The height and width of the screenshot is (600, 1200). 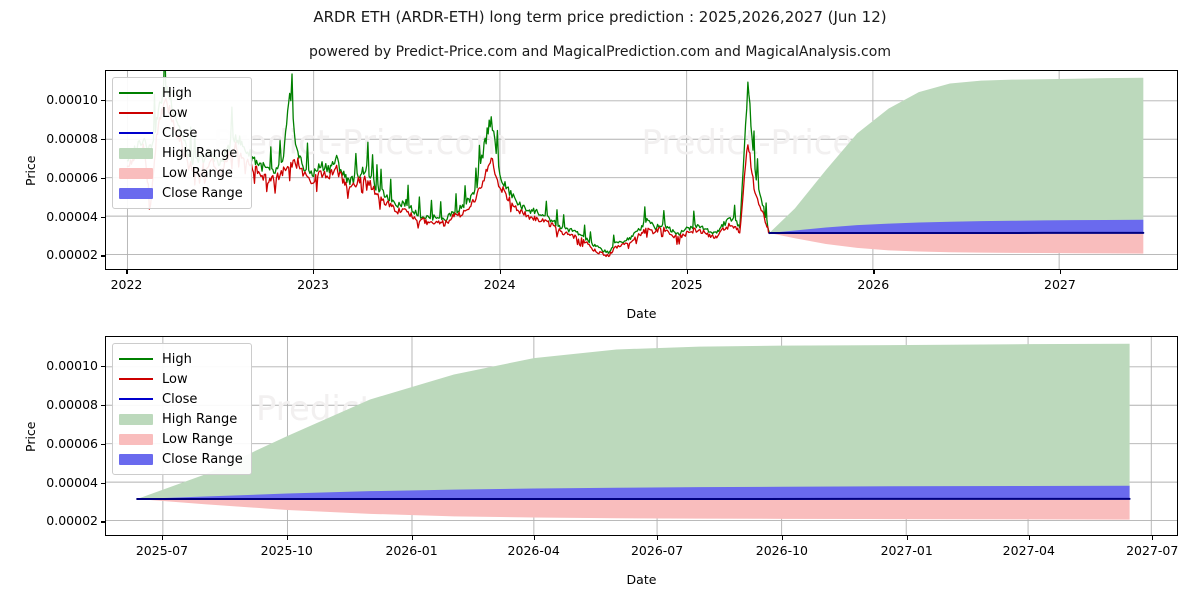 What do you see at coordinates (1152, 550) in the screenshot?
I see `bottom-chart-x-tick-label: 2027-07` at bounding box center [1152, 550].